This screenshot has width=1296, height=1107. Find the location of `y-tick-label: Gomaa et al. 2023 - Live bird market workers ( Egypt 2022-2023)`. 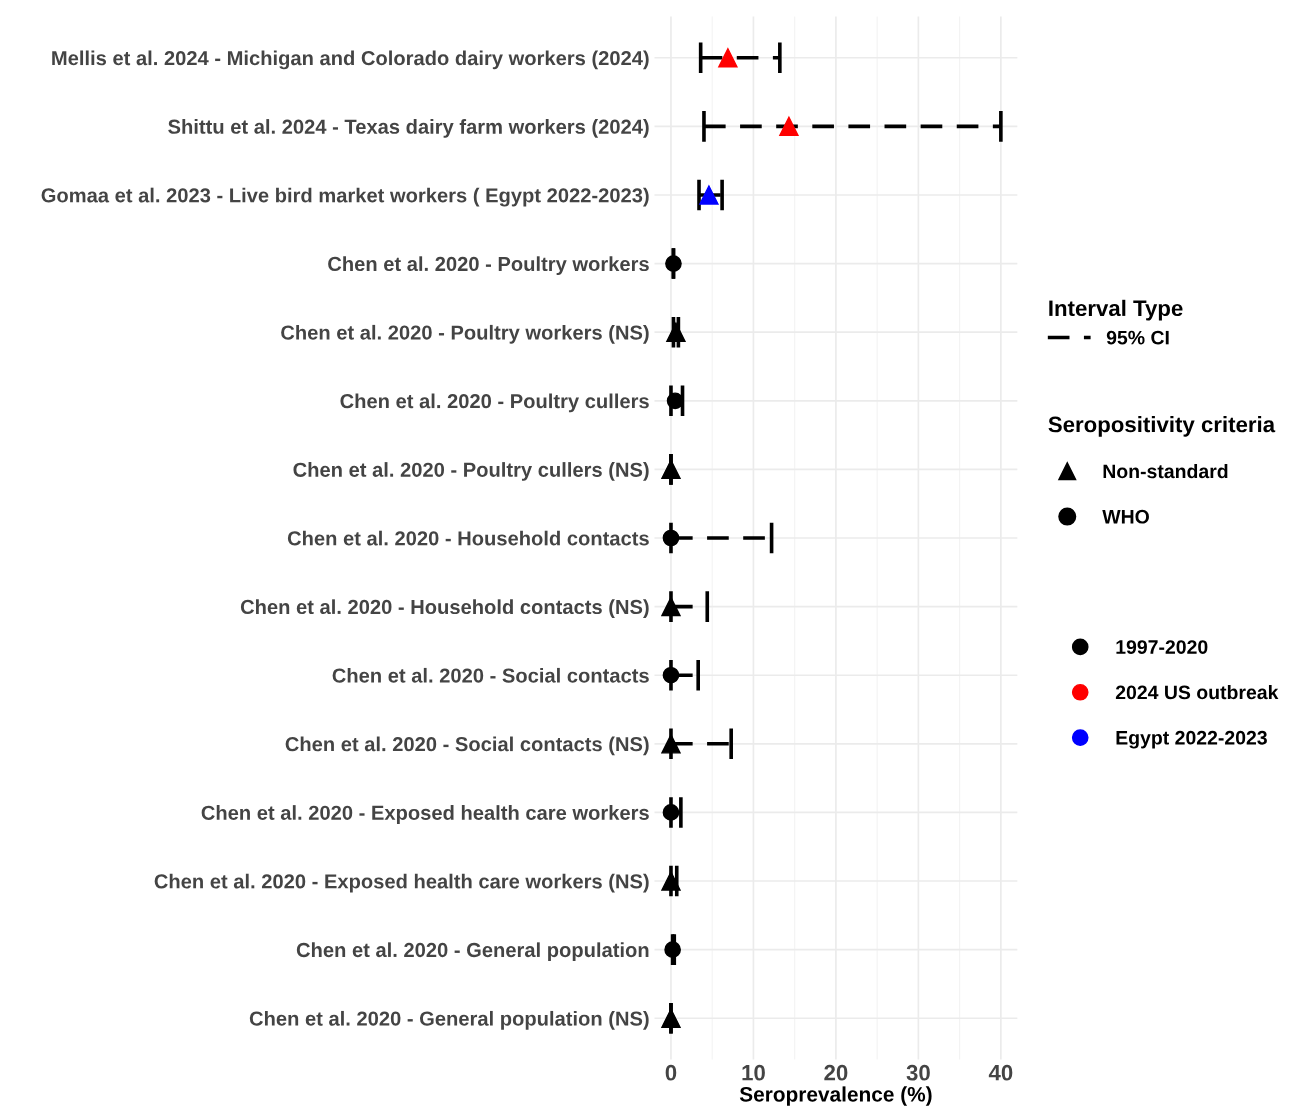

y-tick-label: Gomaa et al. 2023 - Live bird market workers ( Egypt 2022-2023) is located at coordinates (345, 197).